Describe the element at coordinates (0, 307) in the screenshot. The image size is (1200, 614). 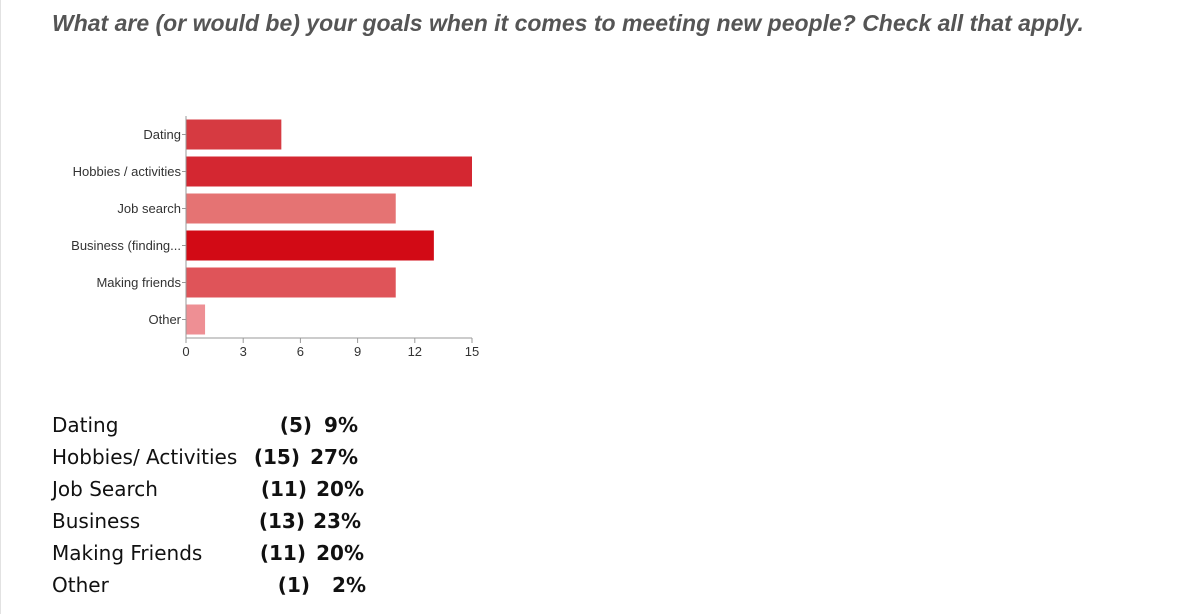
I see `page-border` at that location.